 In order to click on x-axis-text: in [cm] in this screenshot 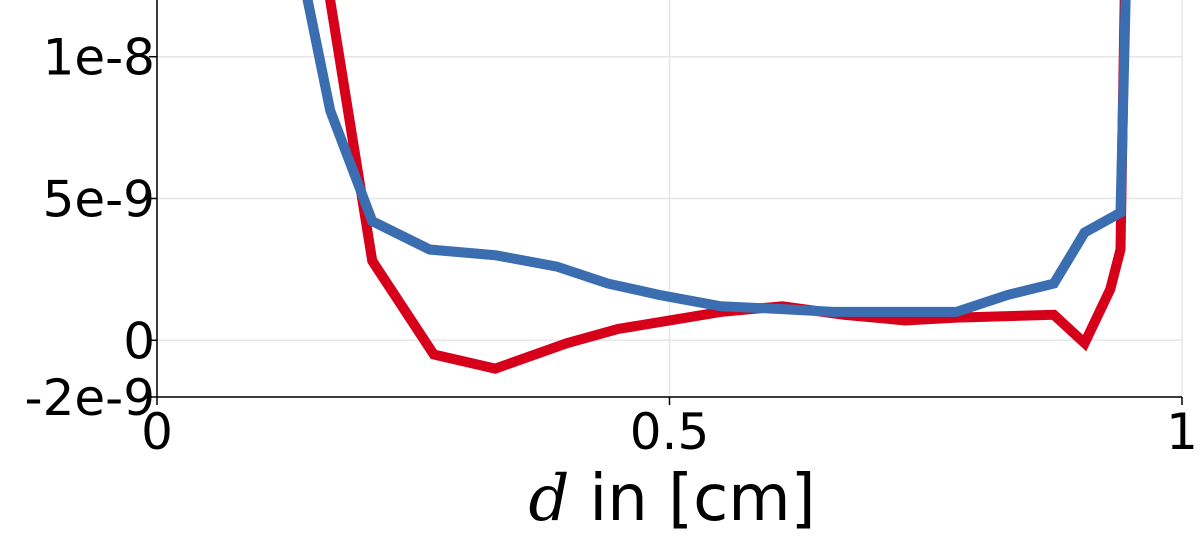, I will do `click(702, 499)`.